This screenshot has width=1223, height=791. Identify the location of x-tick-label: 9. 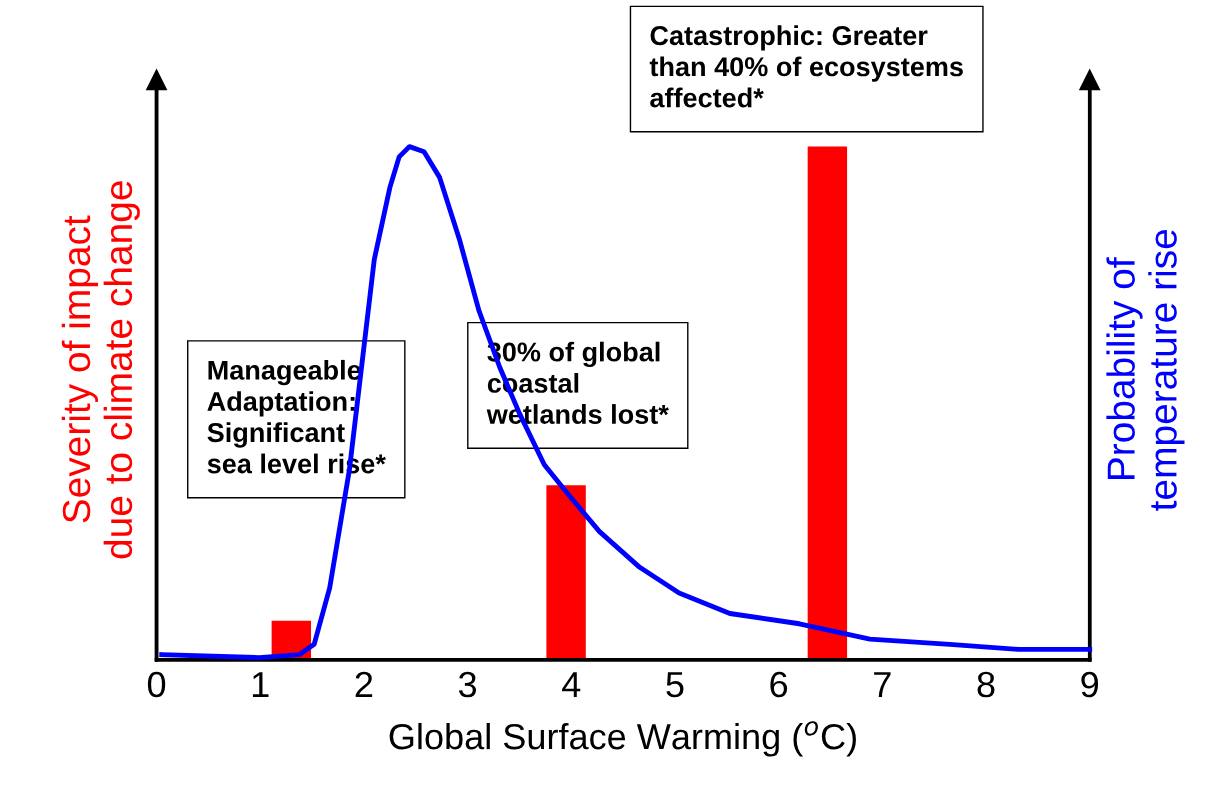
(1090, 684).